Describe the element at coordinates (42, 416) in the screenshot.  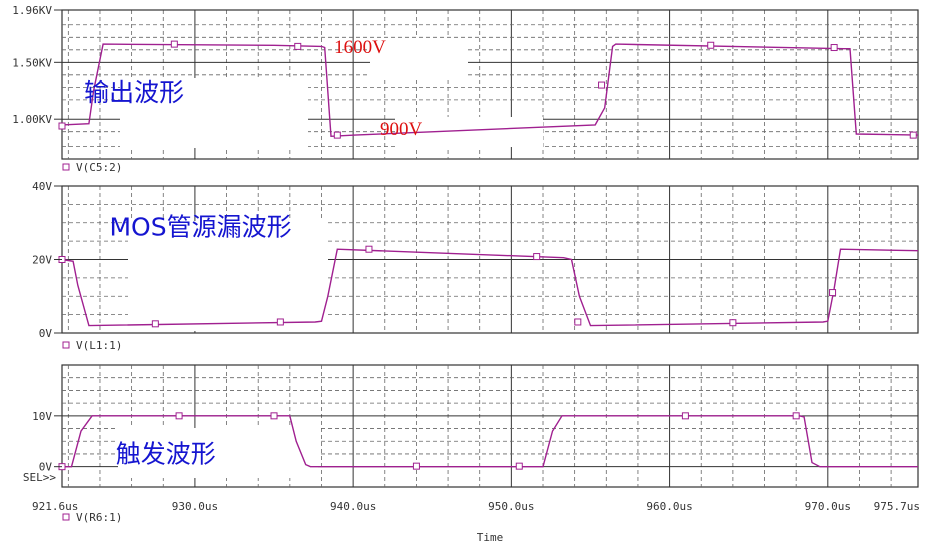
I see `y-tick-label: 10V` at that location.